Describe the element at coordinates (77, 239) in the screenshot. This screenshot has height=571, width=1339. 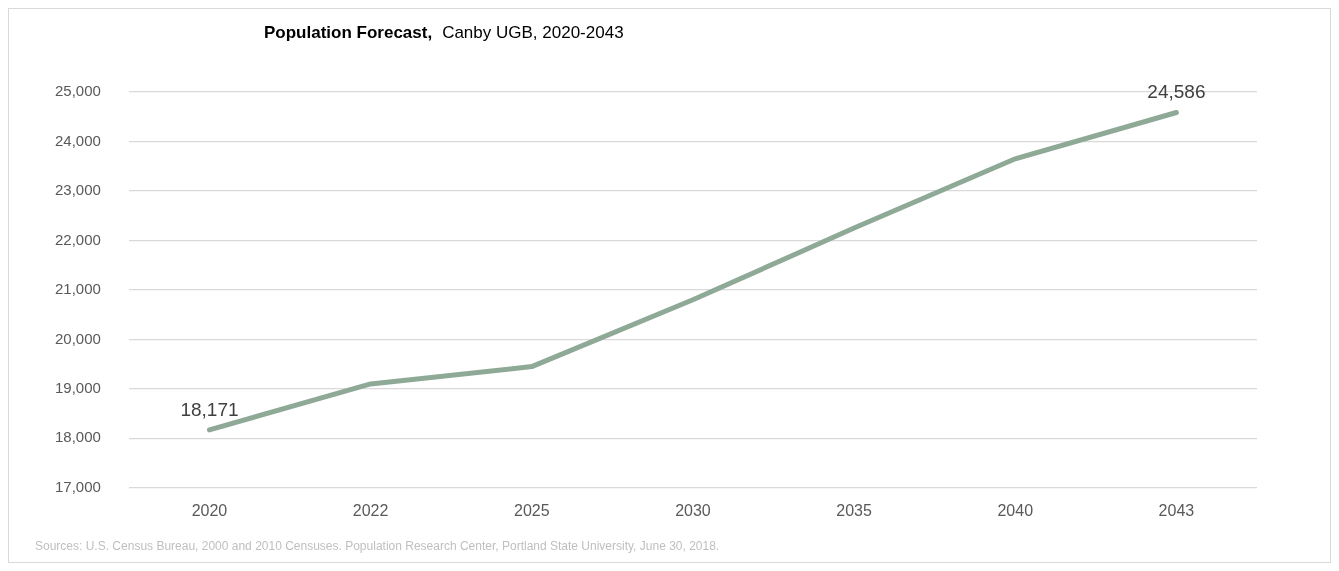
I see `y-tick-label: 22,000` at that location.